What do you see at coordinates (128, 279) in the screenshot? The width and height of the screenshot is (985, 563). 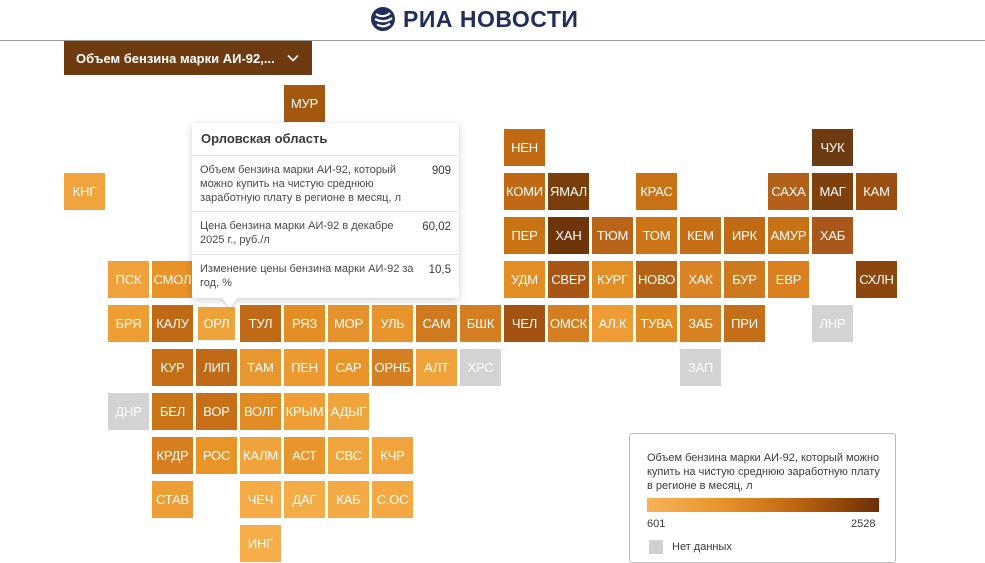 I see `region-tile: ПСК` at bounding box center [128, 279].